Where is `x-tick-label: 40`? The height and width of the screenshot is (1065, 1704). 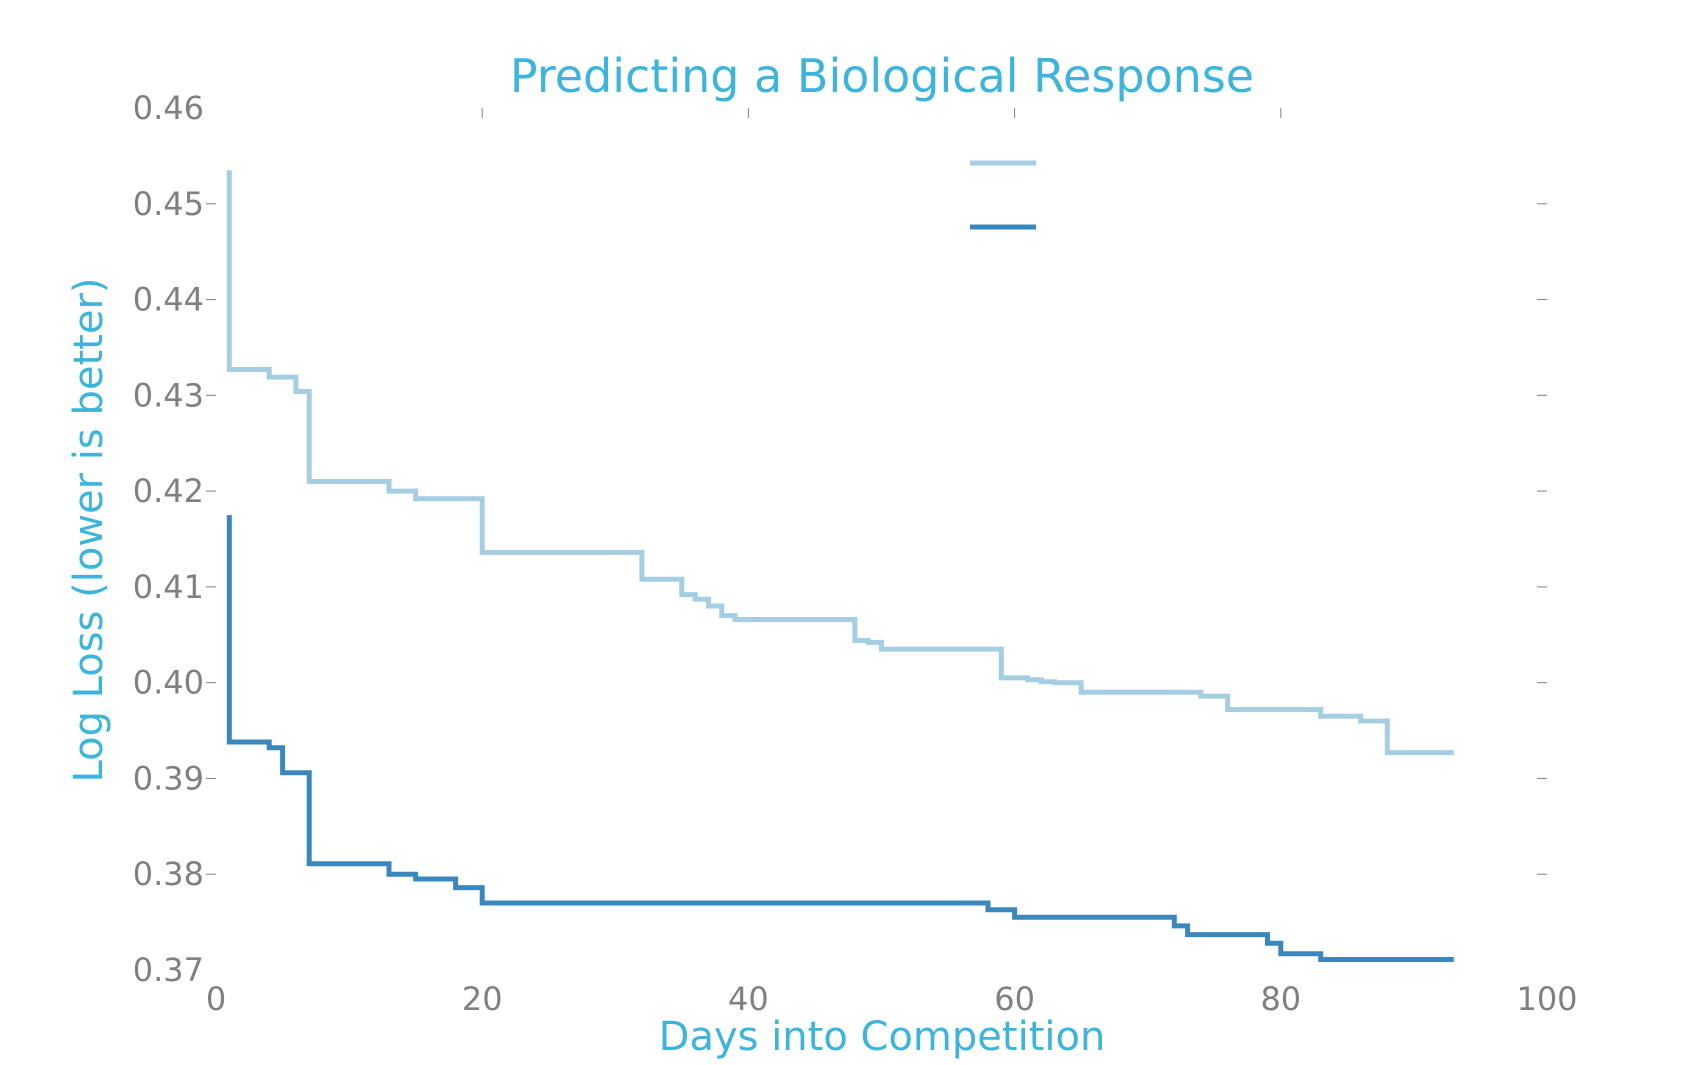
x-tick-label: 40 is located at coordinates (748, 999).